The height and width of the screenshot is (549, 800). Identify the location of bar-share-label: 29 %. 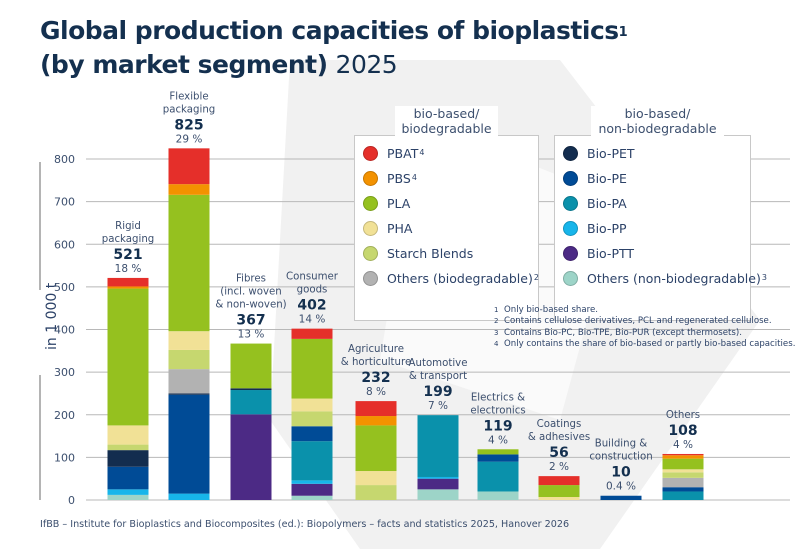
(189, 139).